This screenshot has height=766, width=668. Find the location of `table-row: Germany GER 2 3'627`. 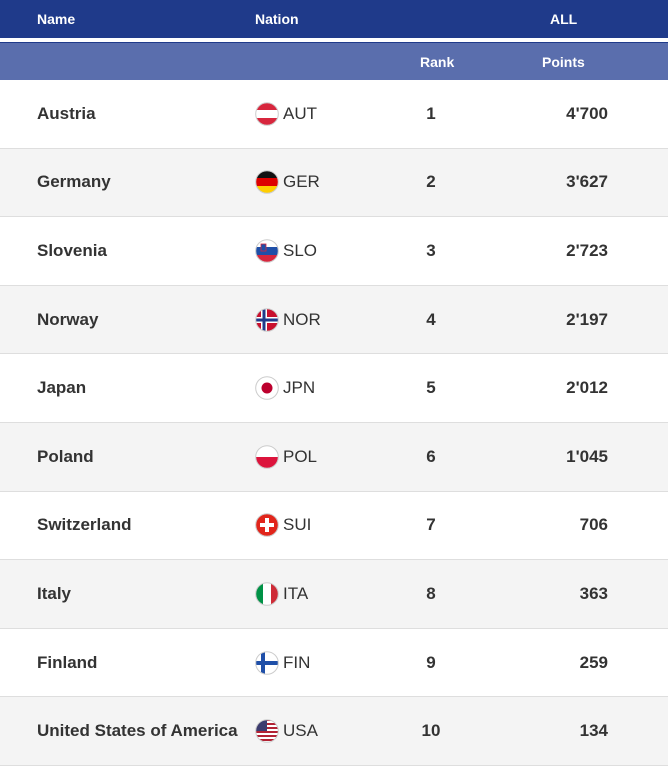

table-row: Germany GER 2 3'627 is located at coordinates (334, 183).